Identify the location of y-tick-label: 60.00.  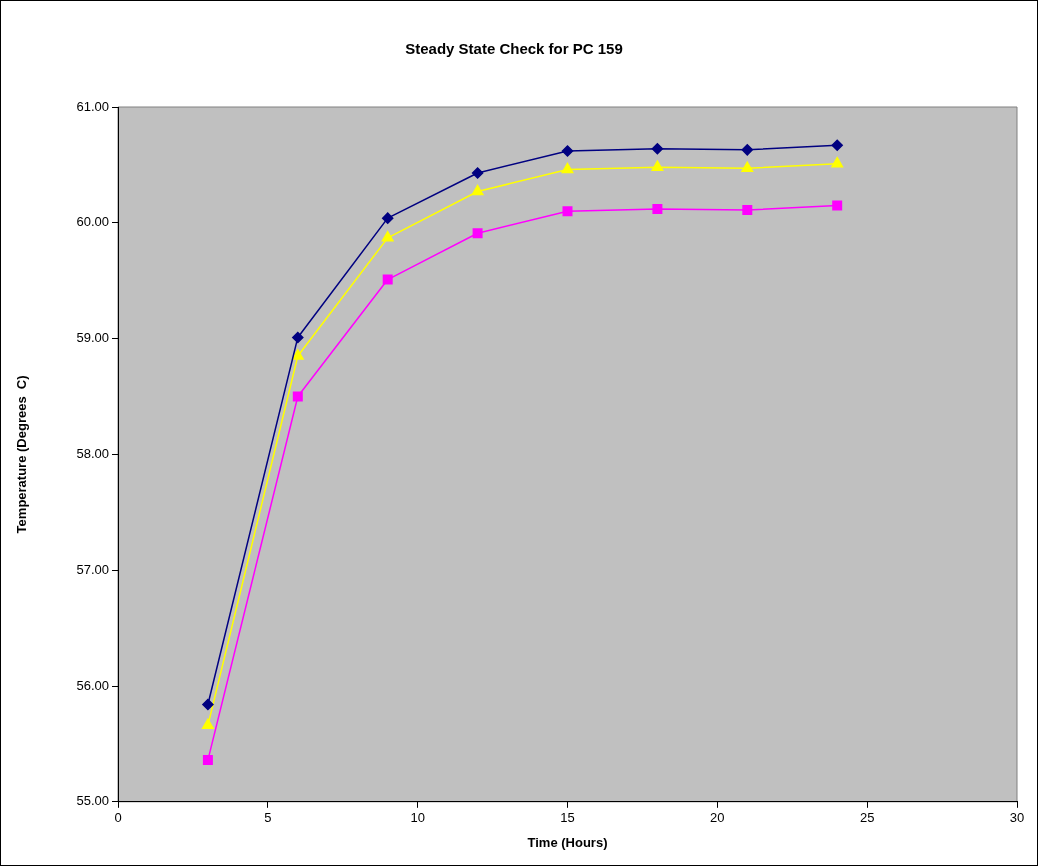
(92, 222).